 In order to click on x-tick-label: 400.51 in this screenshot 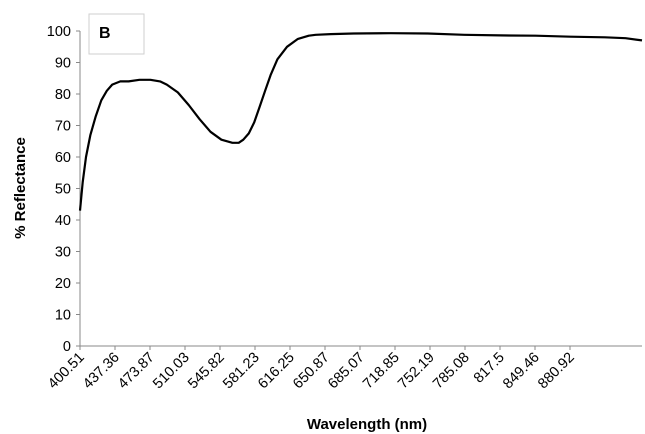, I will do `click(66, 371)`.